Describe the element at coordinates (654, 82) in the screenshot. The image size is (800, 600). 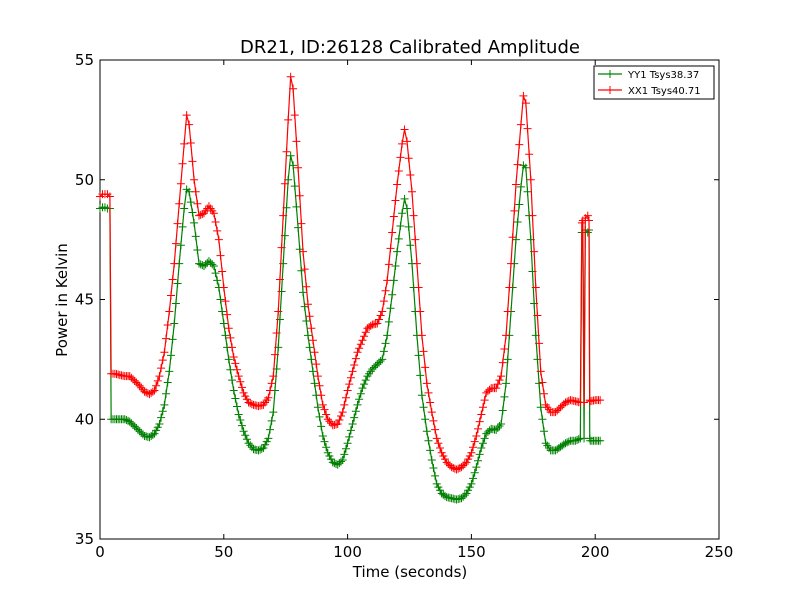
I see `legend: YY1 Tsys38.37 XX1 Tsys40.71` at that location.